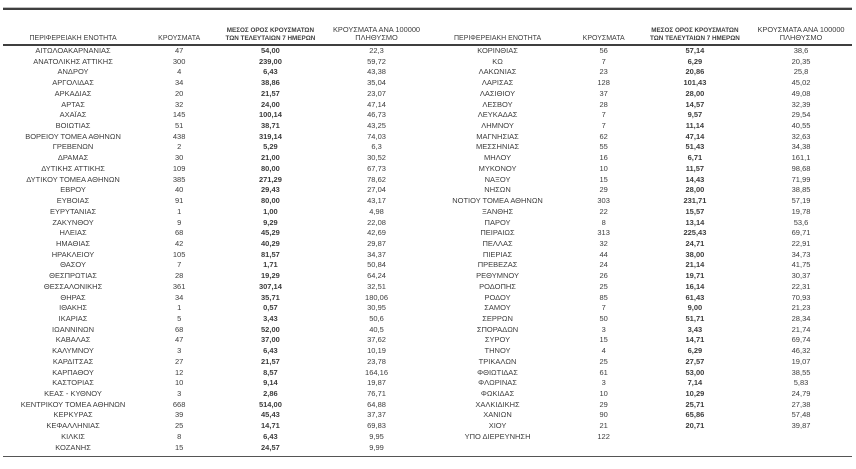  Describe the element at coordinates (376, 93) in the screenshot. I see `per100k-cell: 23,07` at that location.